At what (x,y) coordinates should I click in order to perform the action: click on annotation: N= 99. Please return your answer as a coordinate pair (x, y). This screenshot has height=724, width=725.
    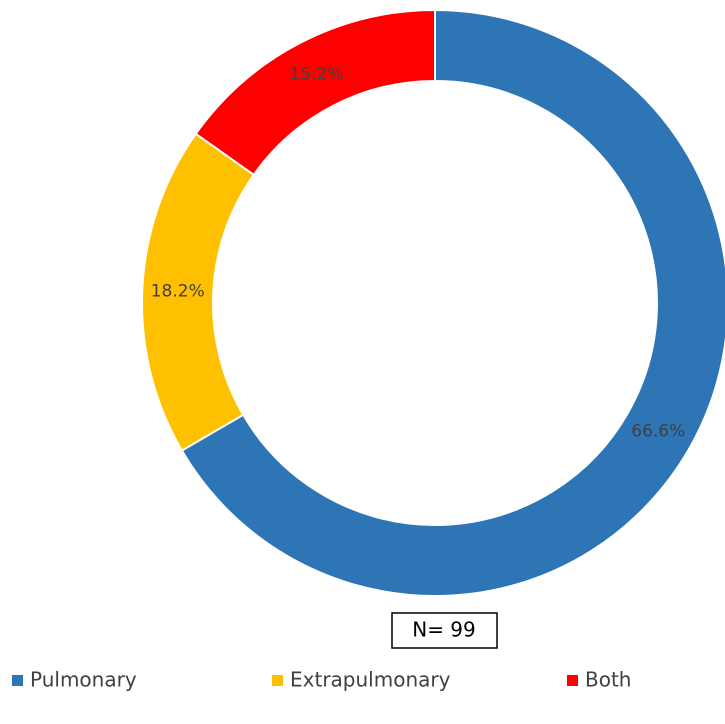
    Looking at the image, I should click on (444, 630).